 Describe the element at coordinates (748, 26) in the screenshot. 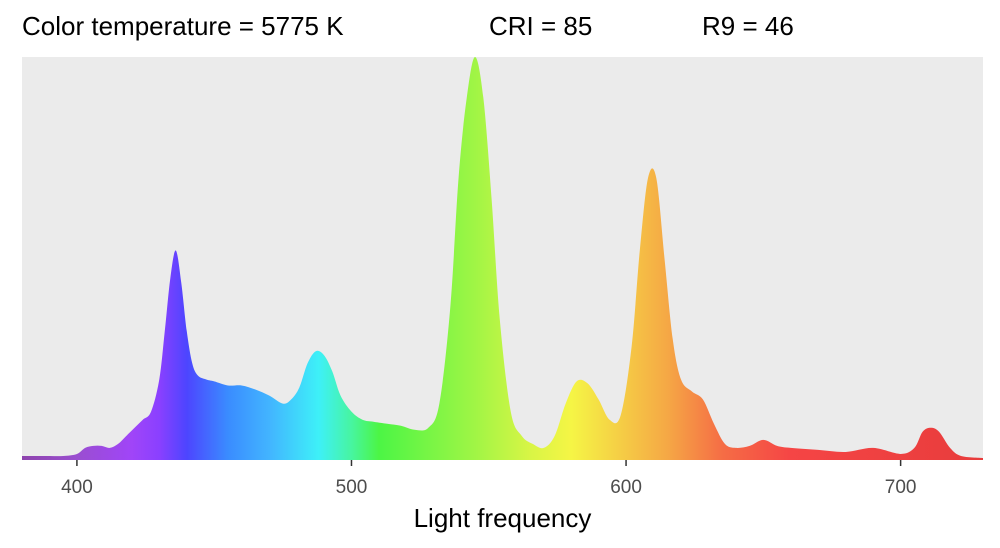

I see `r9-label: R9 = 46` at that location.